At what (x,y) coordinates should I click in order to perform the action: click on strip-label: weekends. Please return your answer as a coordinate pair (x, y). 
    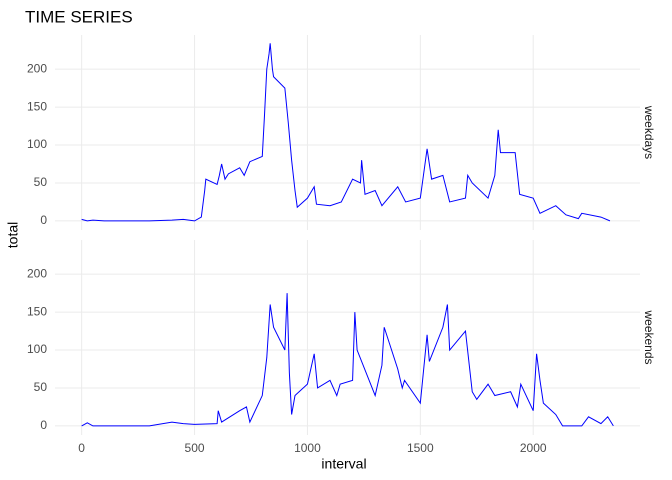
    Looking at the image, I should click on (649, 336).